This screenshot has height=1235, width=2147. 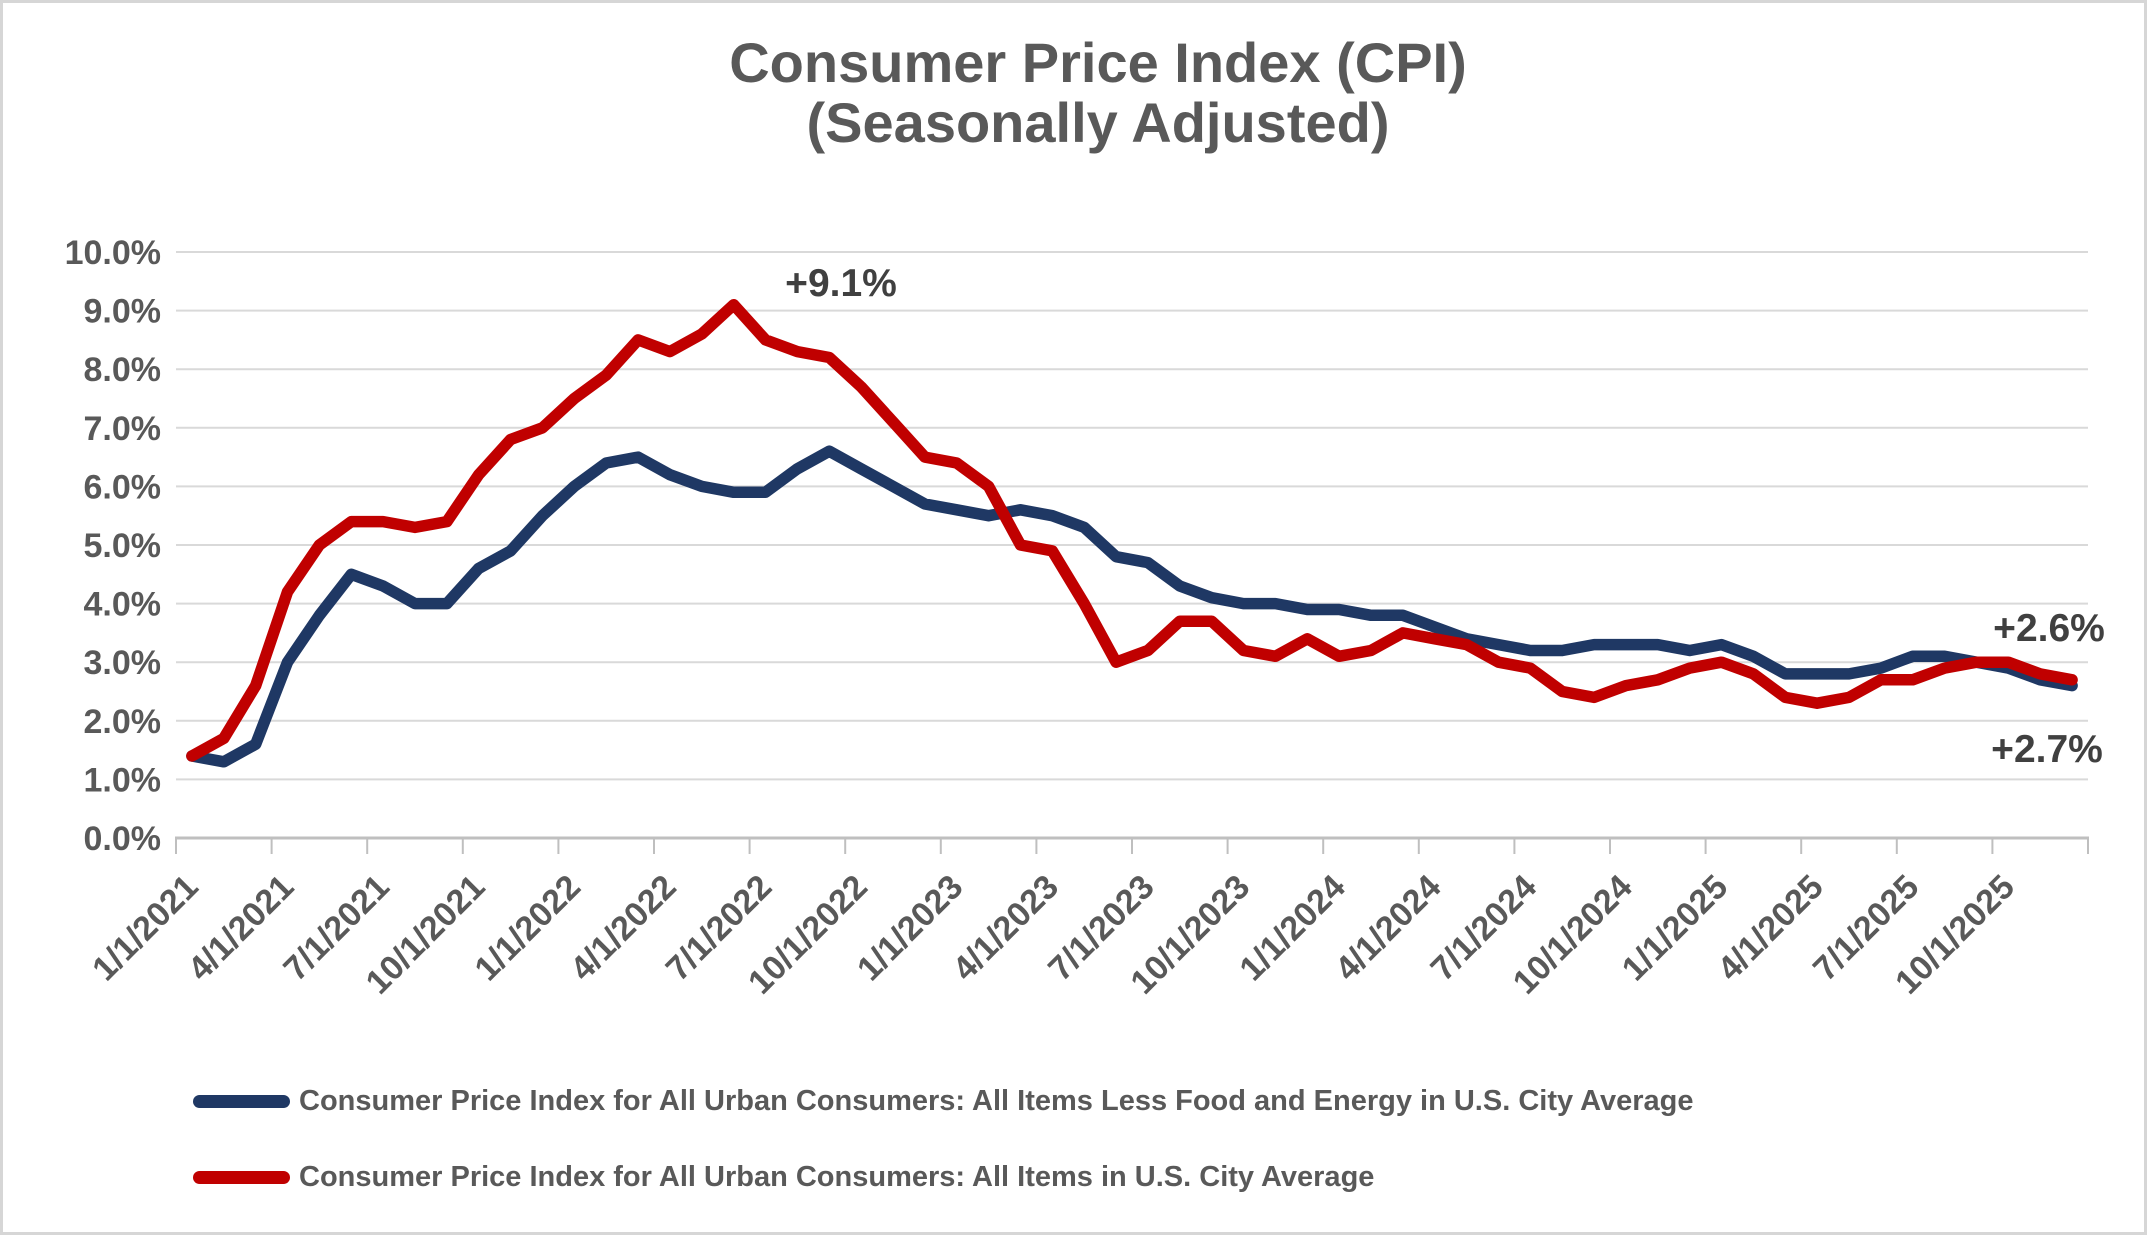 What do you see at coordinates (123, 839) in the screenshot?
I see `y-axis-label: 0.0%` at bounding box center [123, 839].